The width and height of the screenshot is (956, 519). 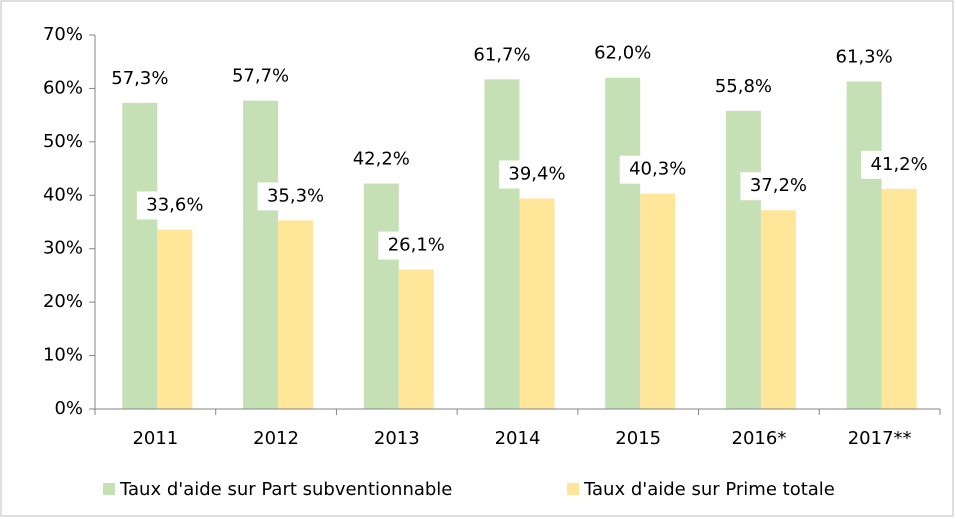 I want to click on data-label: 57,7%, so click(x=260, y=76).